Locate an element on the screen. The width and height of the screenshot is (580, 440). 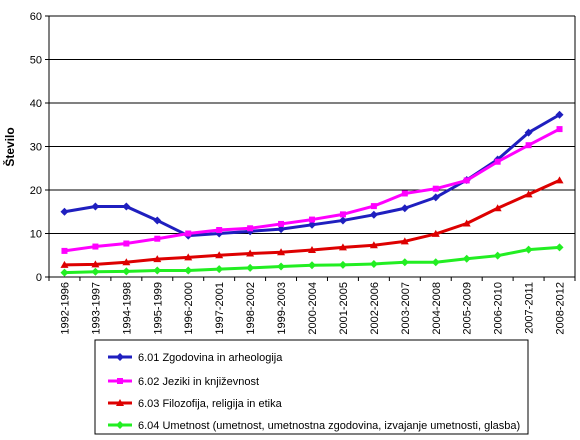
y-tick-label: 60 is located at coordinates (36, 17).